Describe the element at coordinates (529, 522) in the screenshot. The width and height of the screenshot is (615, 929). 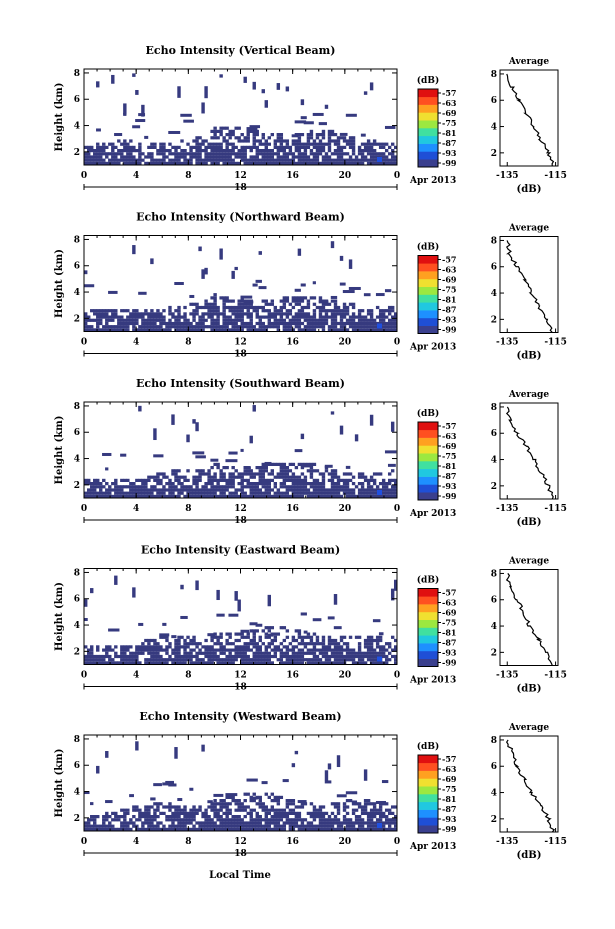
I see `average-x-label: (dB)` at that location.